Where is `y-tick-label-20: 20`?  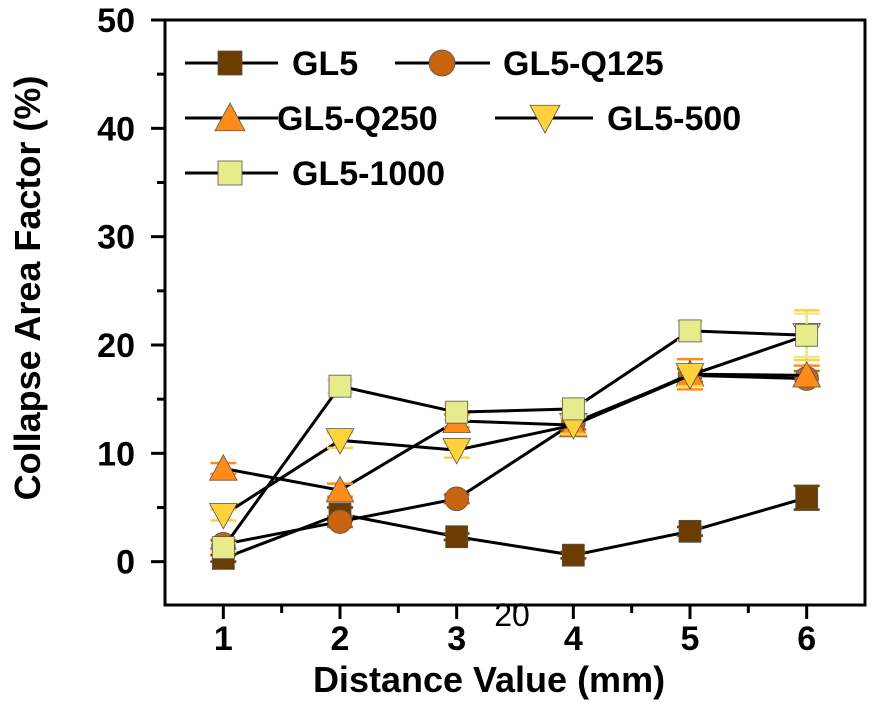
y-tick-label-20: 20 is located at coordinates (116, 346).